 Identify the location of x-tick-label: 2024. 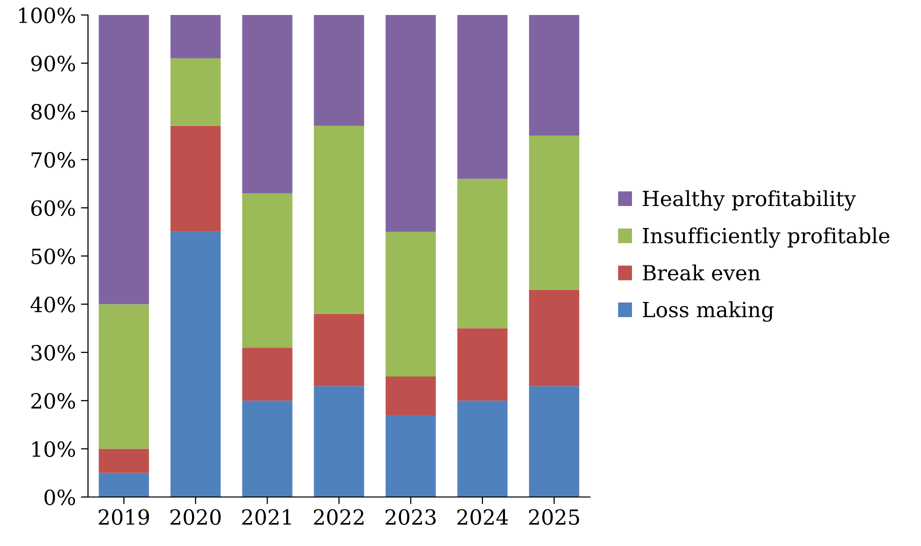
(482, 517).